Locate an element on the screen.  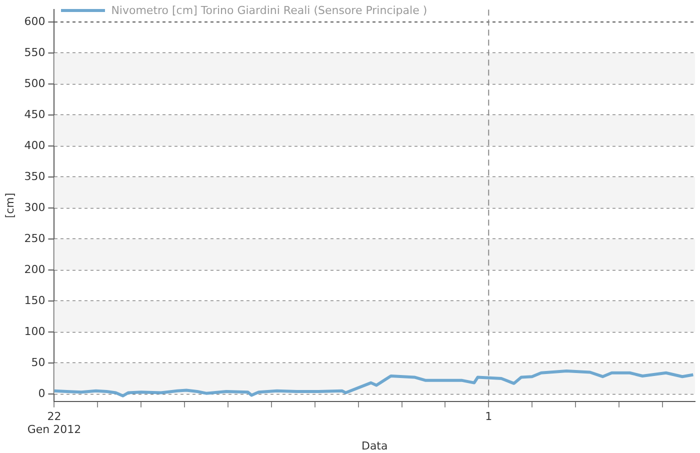
y-tick-label: 300 is located at coordinates (35, 207).